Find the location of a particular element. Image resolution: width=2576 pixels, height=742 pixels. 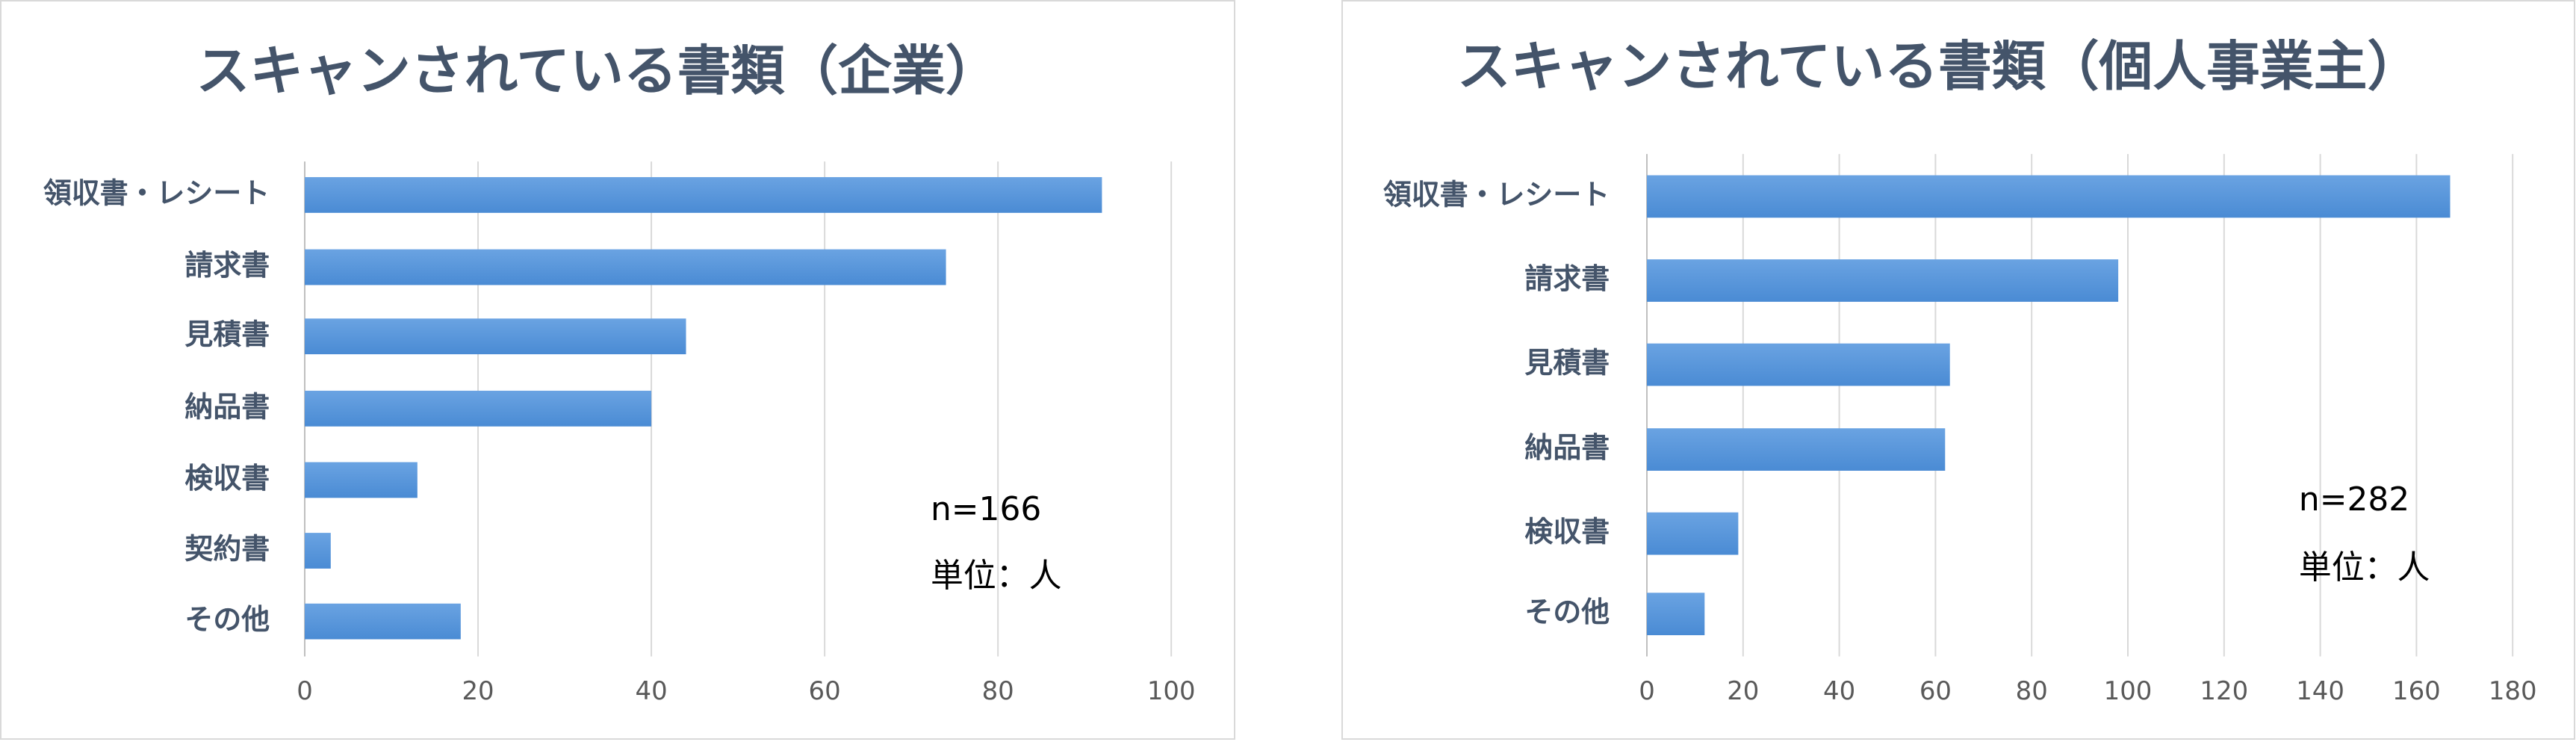

chart-annotation: n=166 is located at coordinates (986, 509).